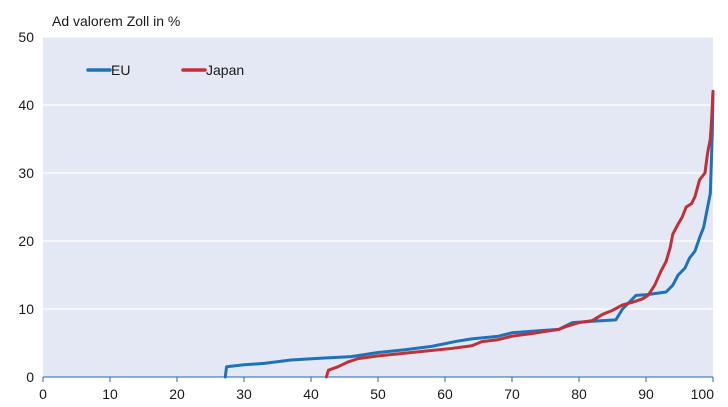 The image size is (728, 407). I want to click on x-tick-label-70: 70, so click(512, 394).